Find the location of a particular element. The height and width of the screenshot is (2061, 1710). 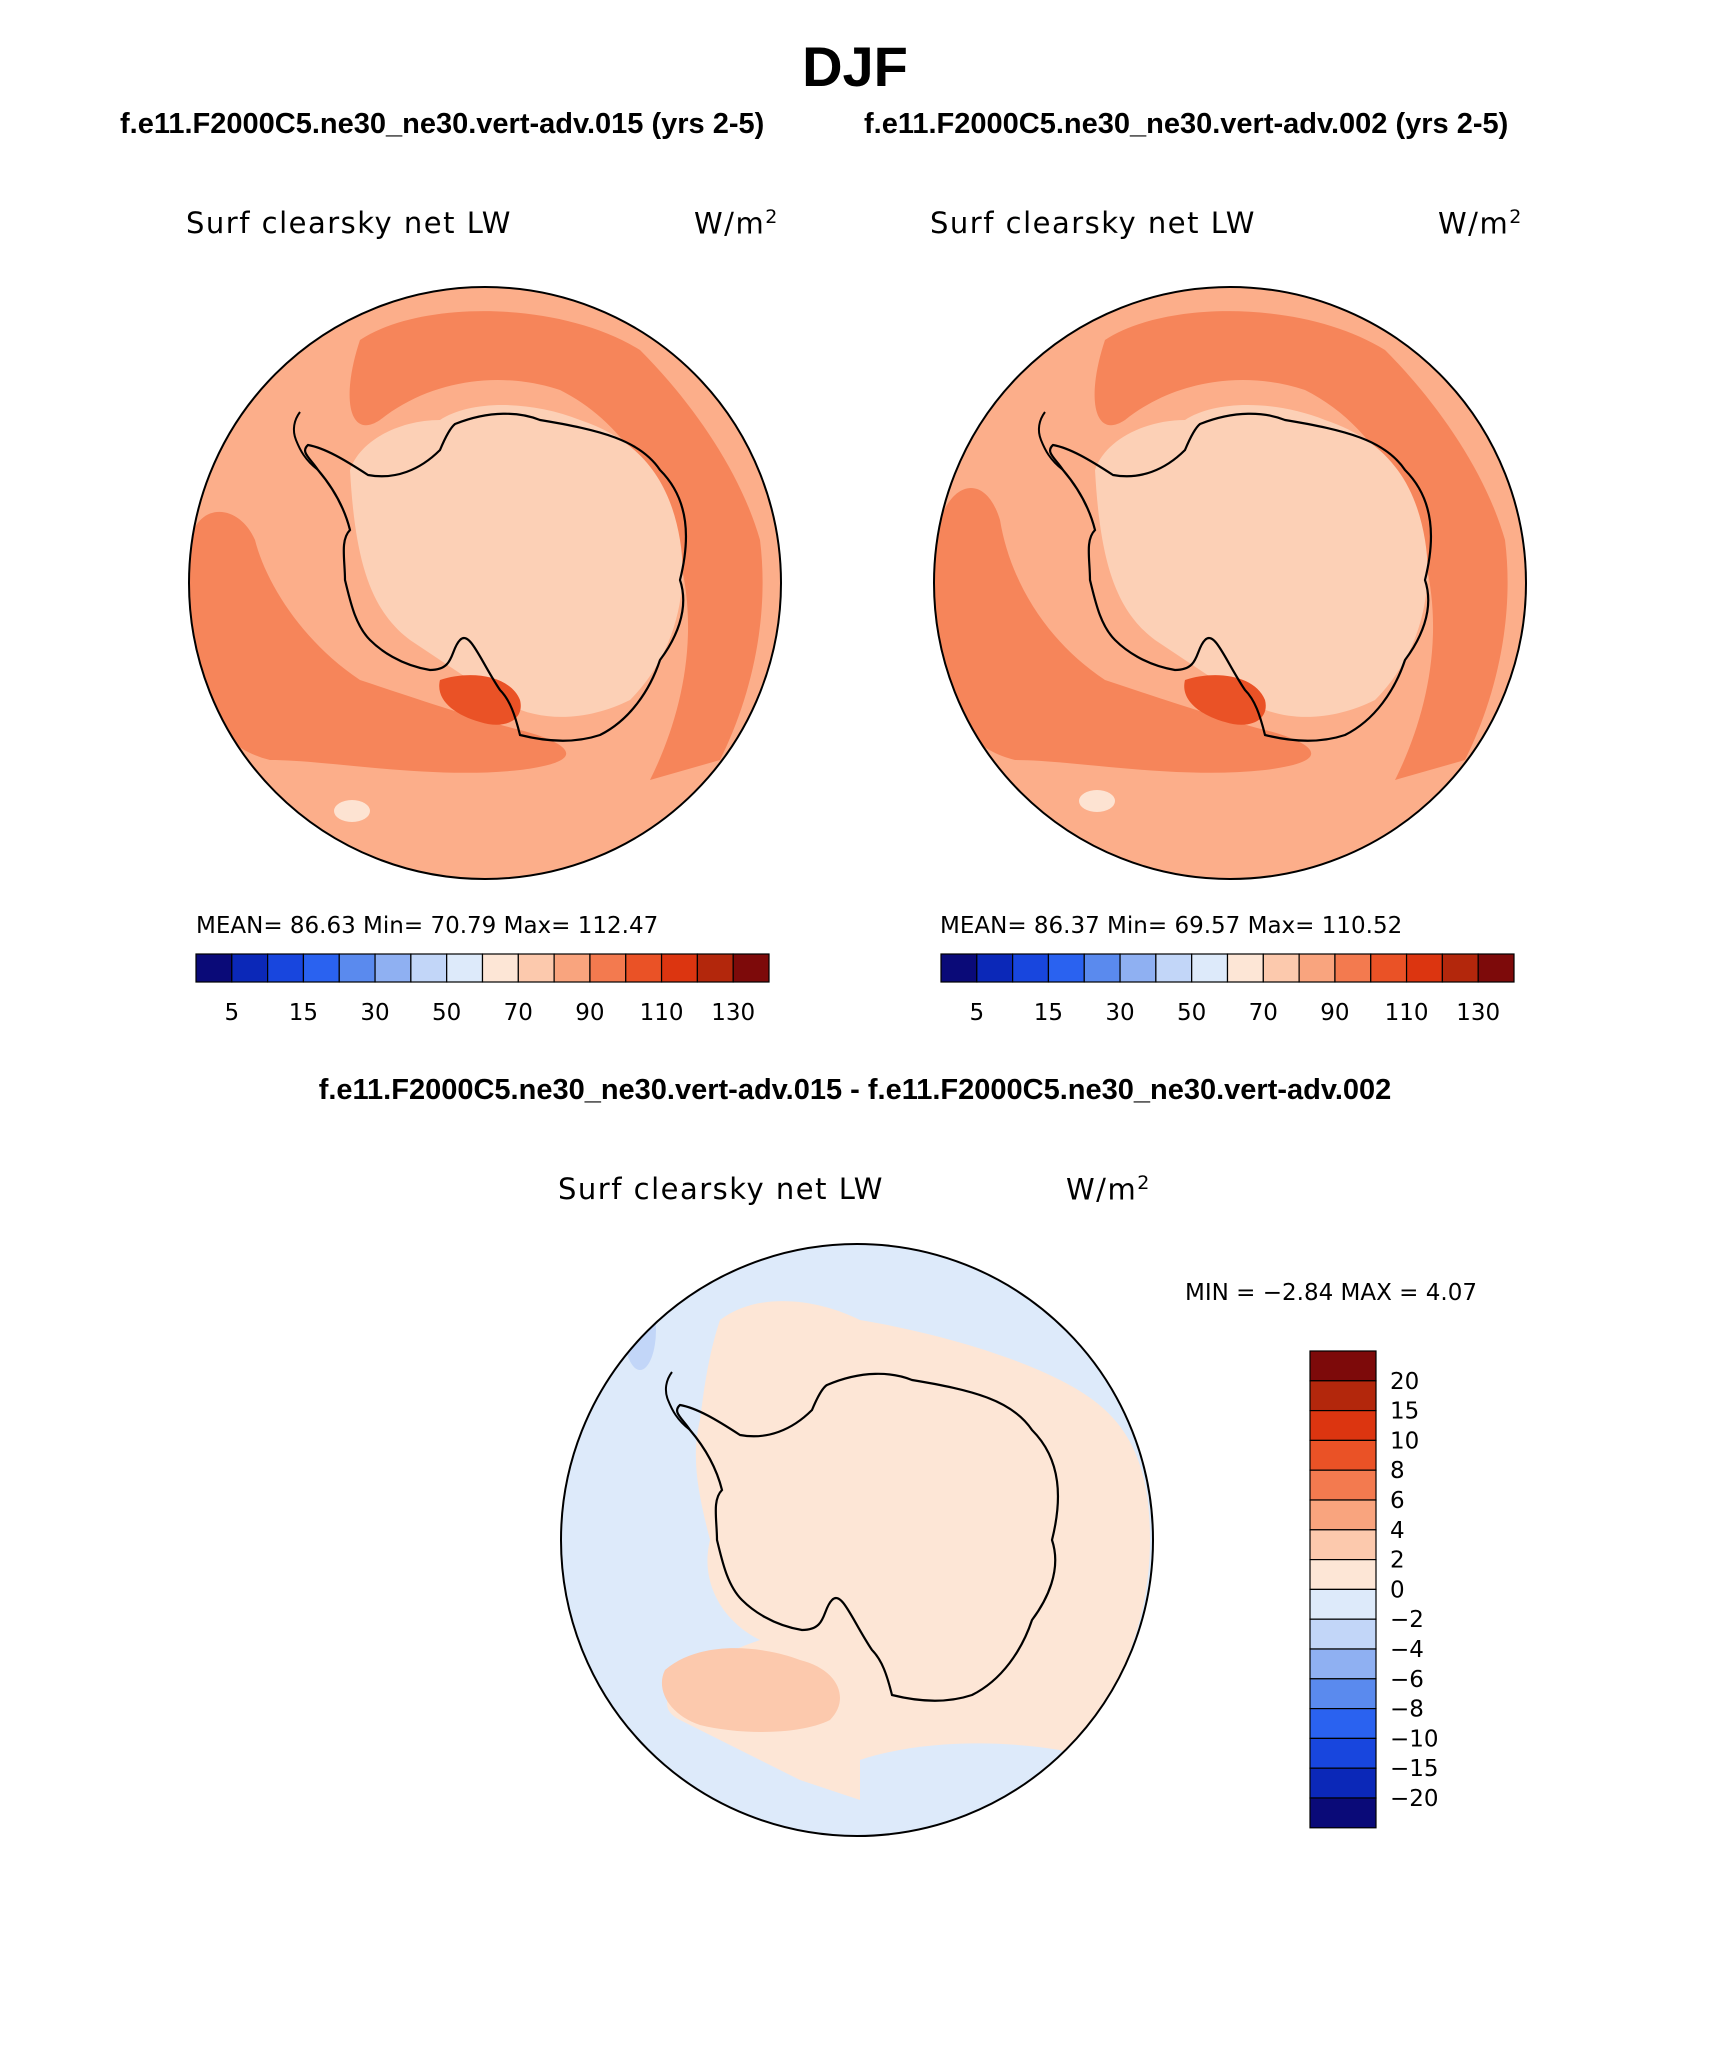

diff-map-border is located at coordinates (857, 1540).